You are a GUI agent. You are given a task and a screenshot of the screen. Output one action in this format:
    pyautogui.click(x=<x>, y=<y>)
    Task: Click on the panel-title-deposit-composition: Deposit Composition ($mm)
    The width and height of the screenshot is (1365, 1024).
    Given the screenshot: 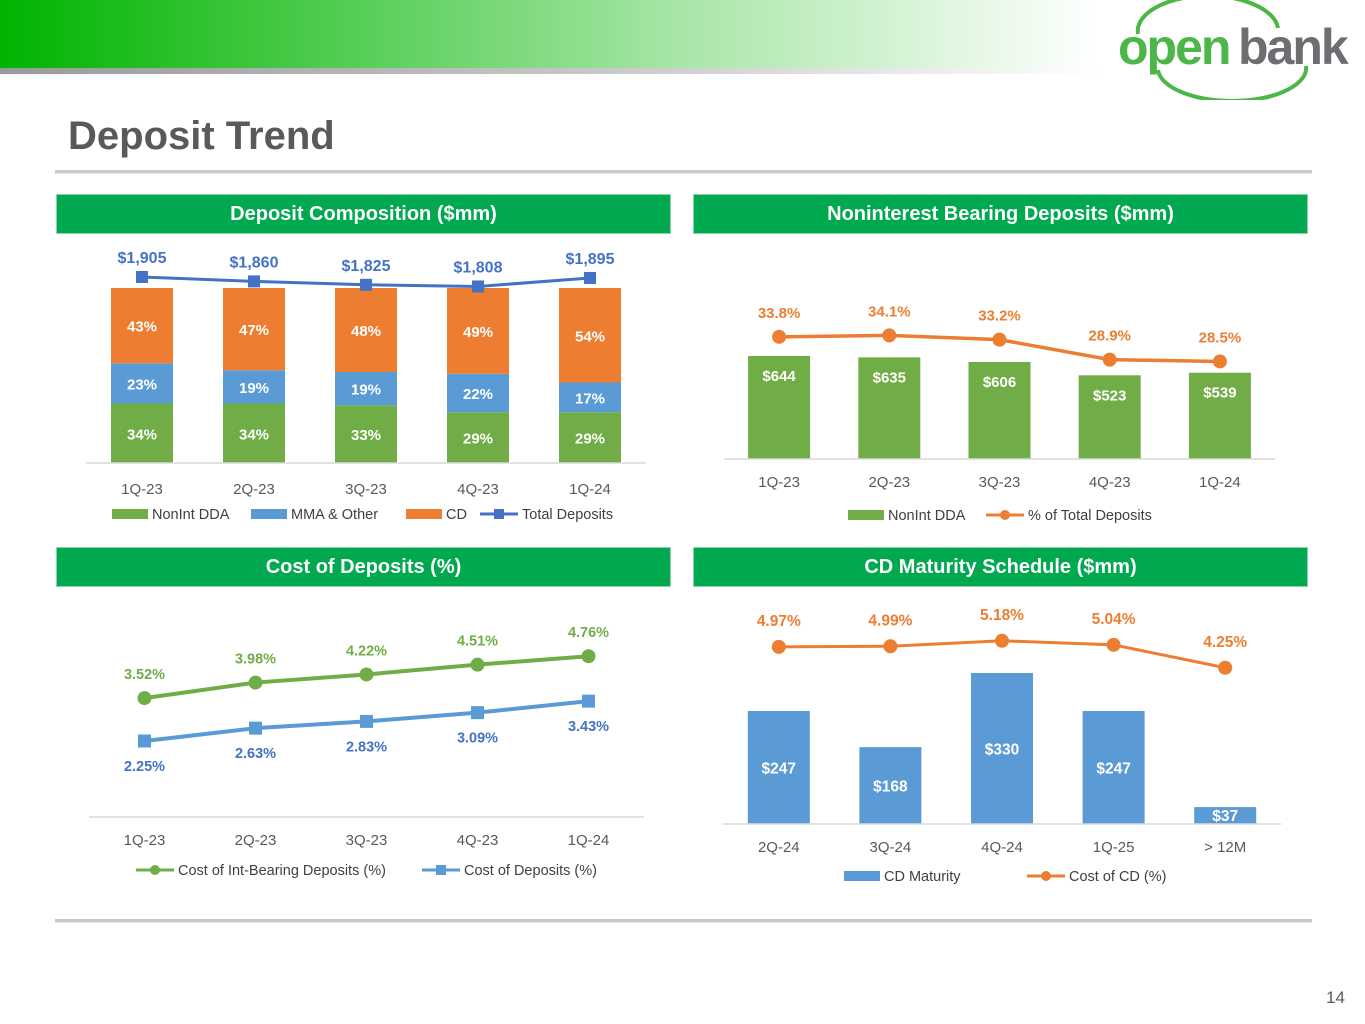 What is the action you would take?
    pyautogui.click(x=363, y=214)
    